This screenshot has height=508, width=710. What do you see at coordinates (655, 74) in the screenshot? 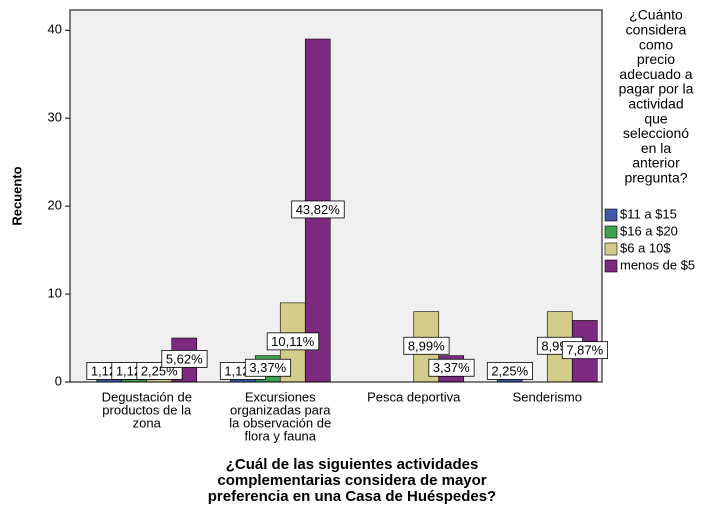
I see `legend-title: adecuado a` at bounding box center [655, 74].